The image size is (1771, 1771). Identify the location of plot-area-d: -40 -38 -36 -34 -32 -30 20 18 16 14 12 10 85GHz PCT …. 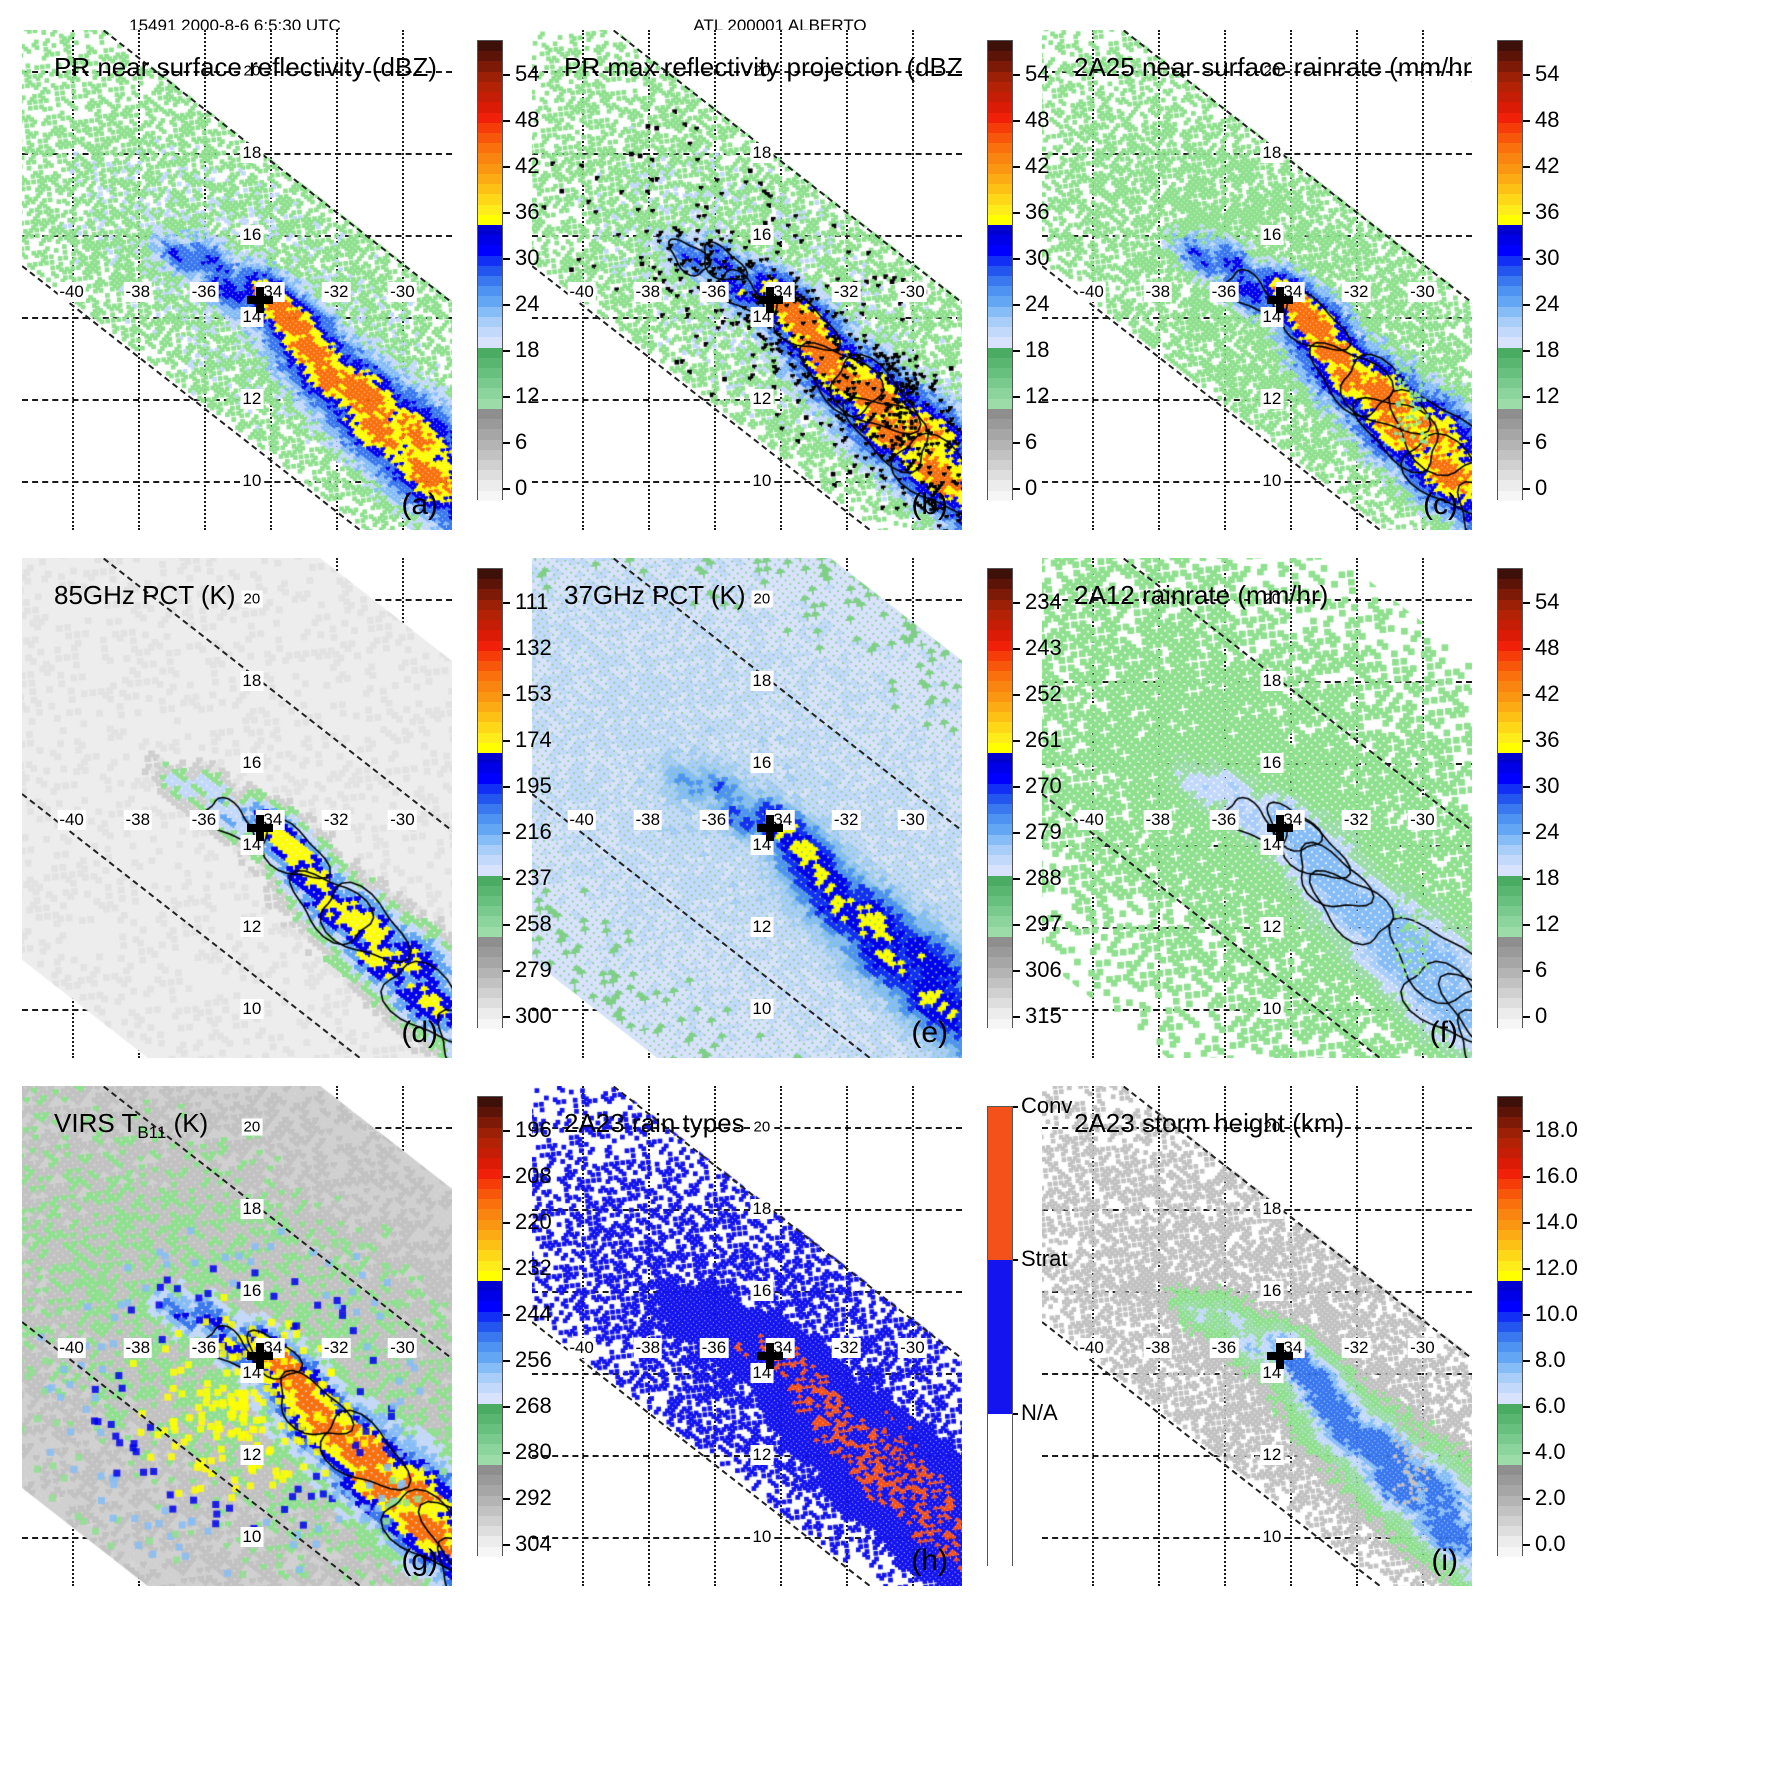
(237, 808).